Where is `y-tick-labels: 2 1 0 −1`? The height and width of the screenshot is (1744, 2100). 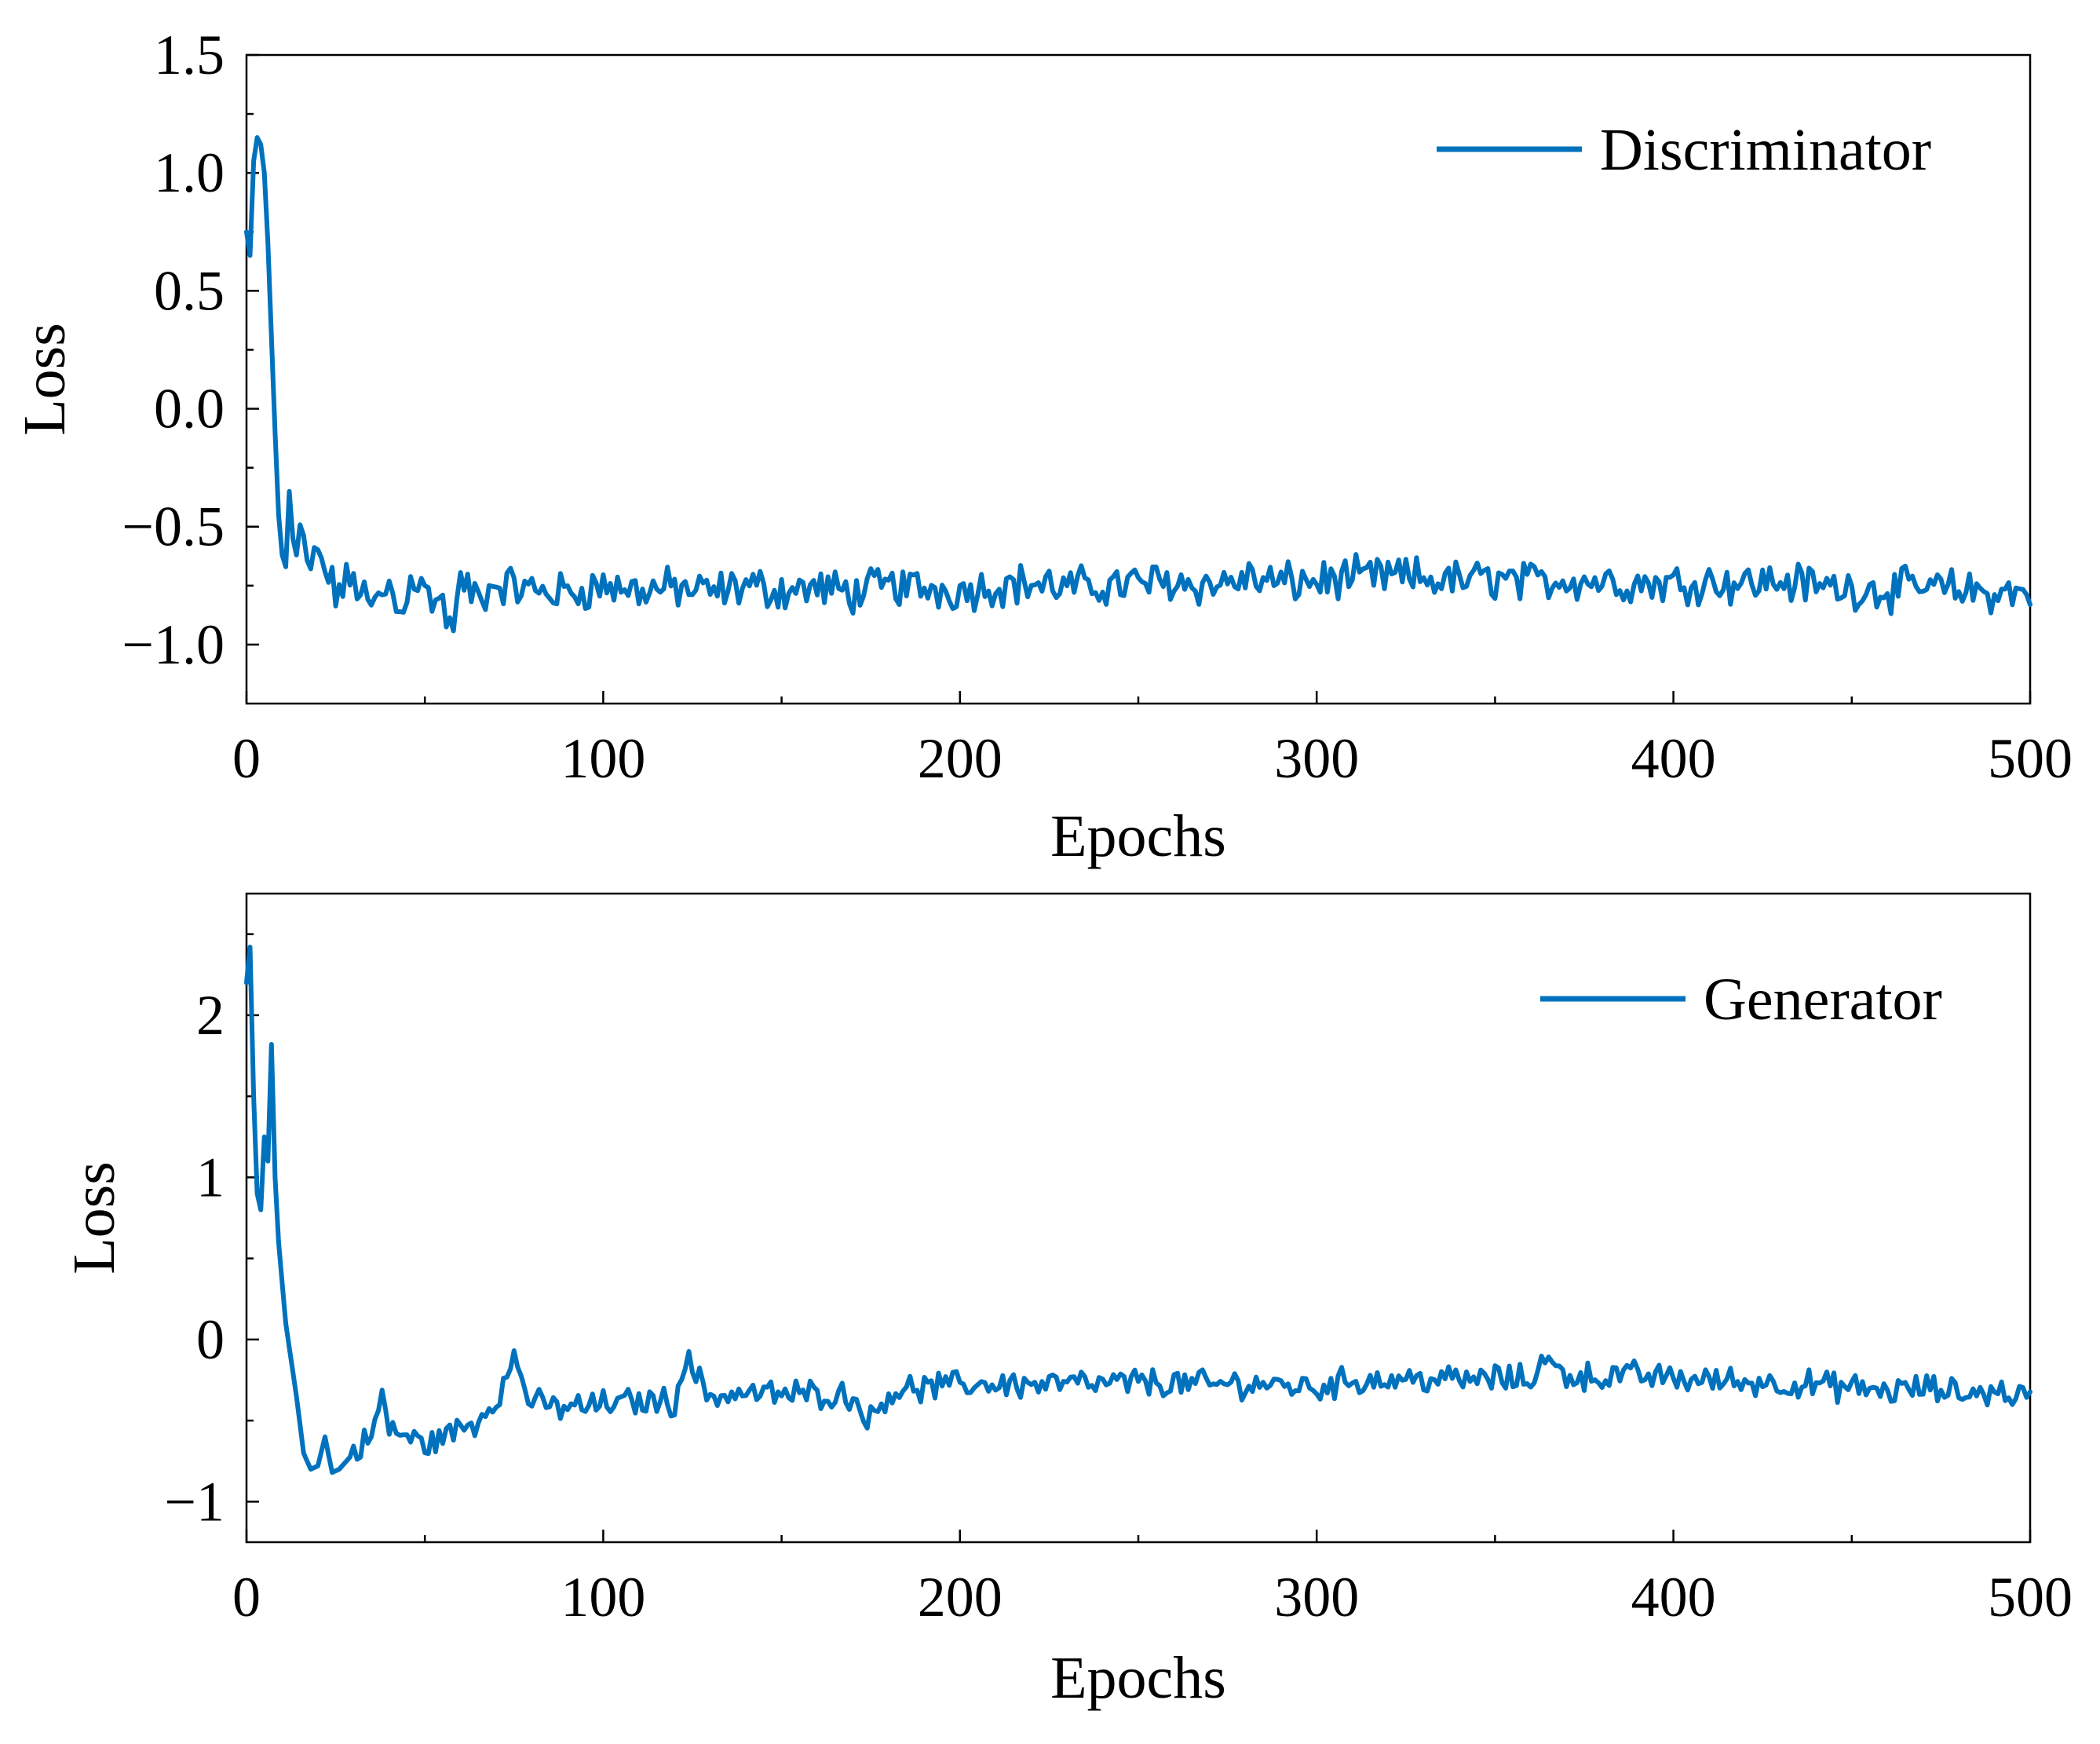 y-tick-labels: 2 1 0 −1 is located at coordinates (194, 1259).